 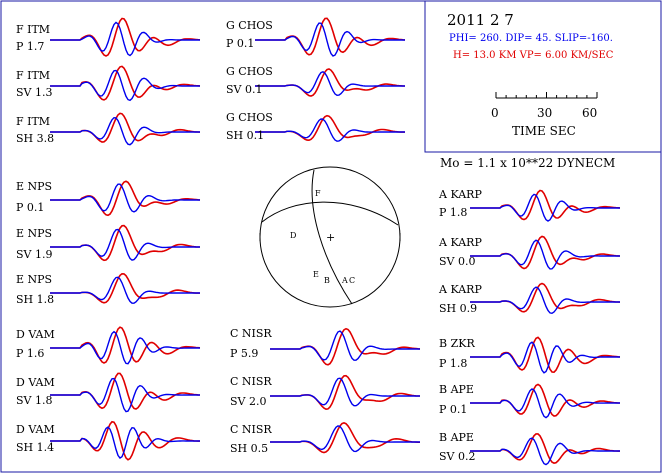 What do you see at coordinates (35, 299) in the screenshot?
I see `phase-label: SH 1.8` at bounding box center [35, 299].